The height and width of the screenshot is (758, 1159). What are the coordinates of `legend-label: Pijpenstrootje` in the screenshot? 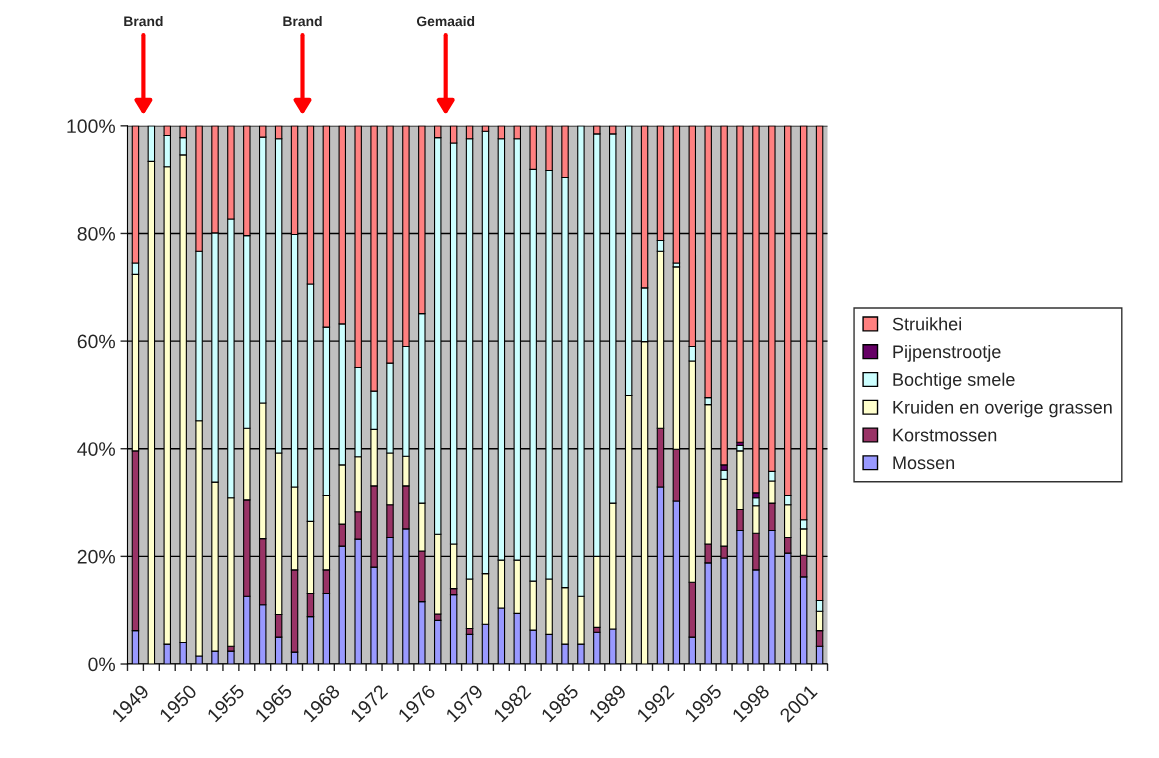 It's located at (947, 353).